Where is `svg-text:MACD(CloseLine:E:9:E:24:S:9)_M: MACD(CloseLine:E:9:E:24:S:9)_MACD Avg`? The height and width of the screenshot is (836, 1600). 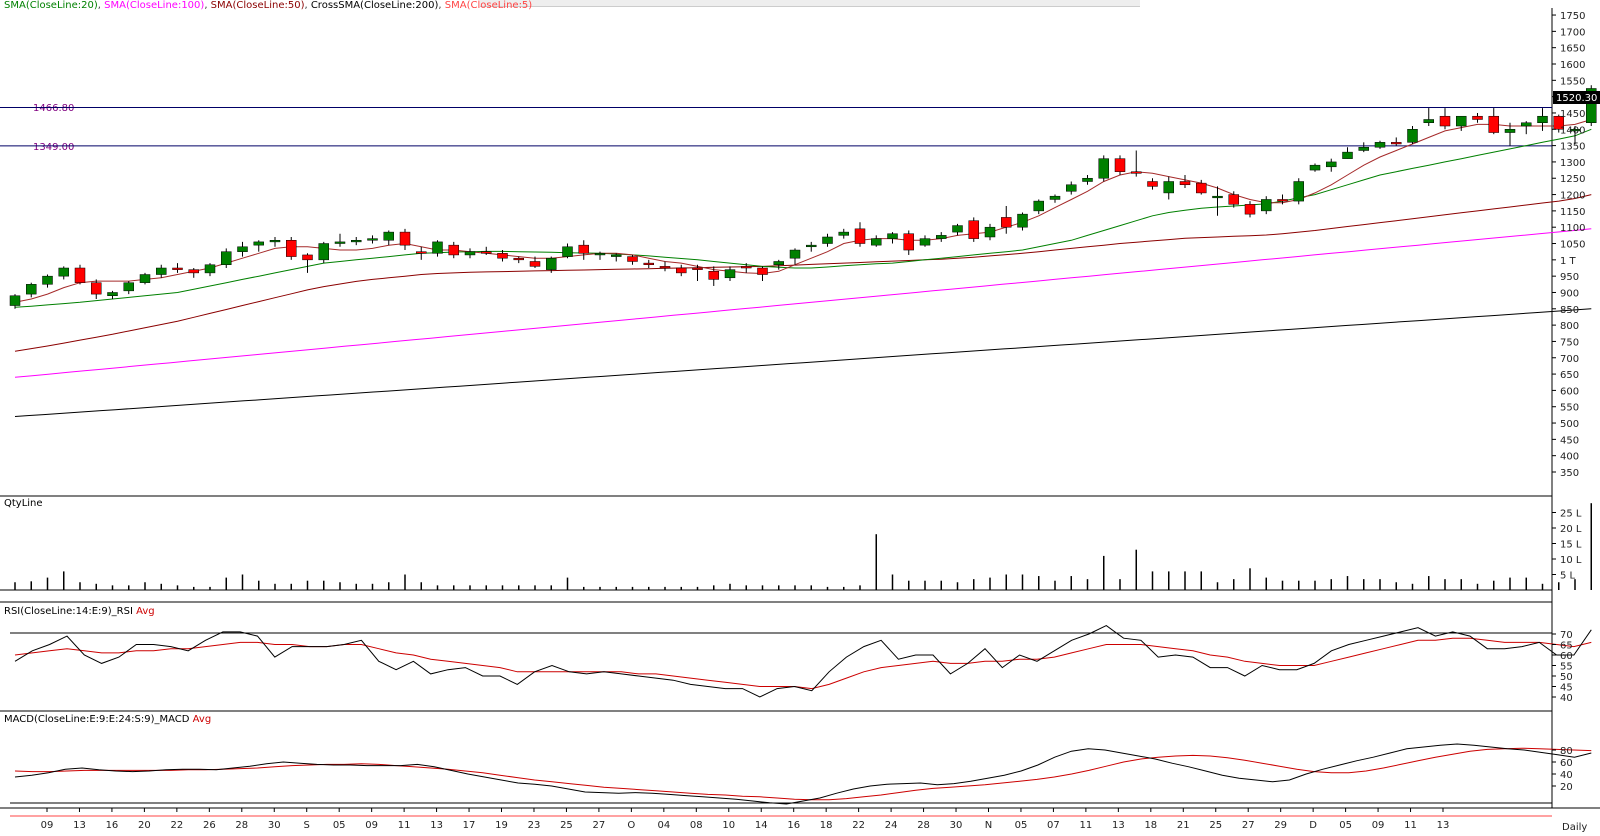
svg-text:MACD(CloseLine:E:9:E:24:S:9)_M: MACD(CloseLine:E:9:E:24:S:9)_MACD Avg is located at coordinates (107, 719).